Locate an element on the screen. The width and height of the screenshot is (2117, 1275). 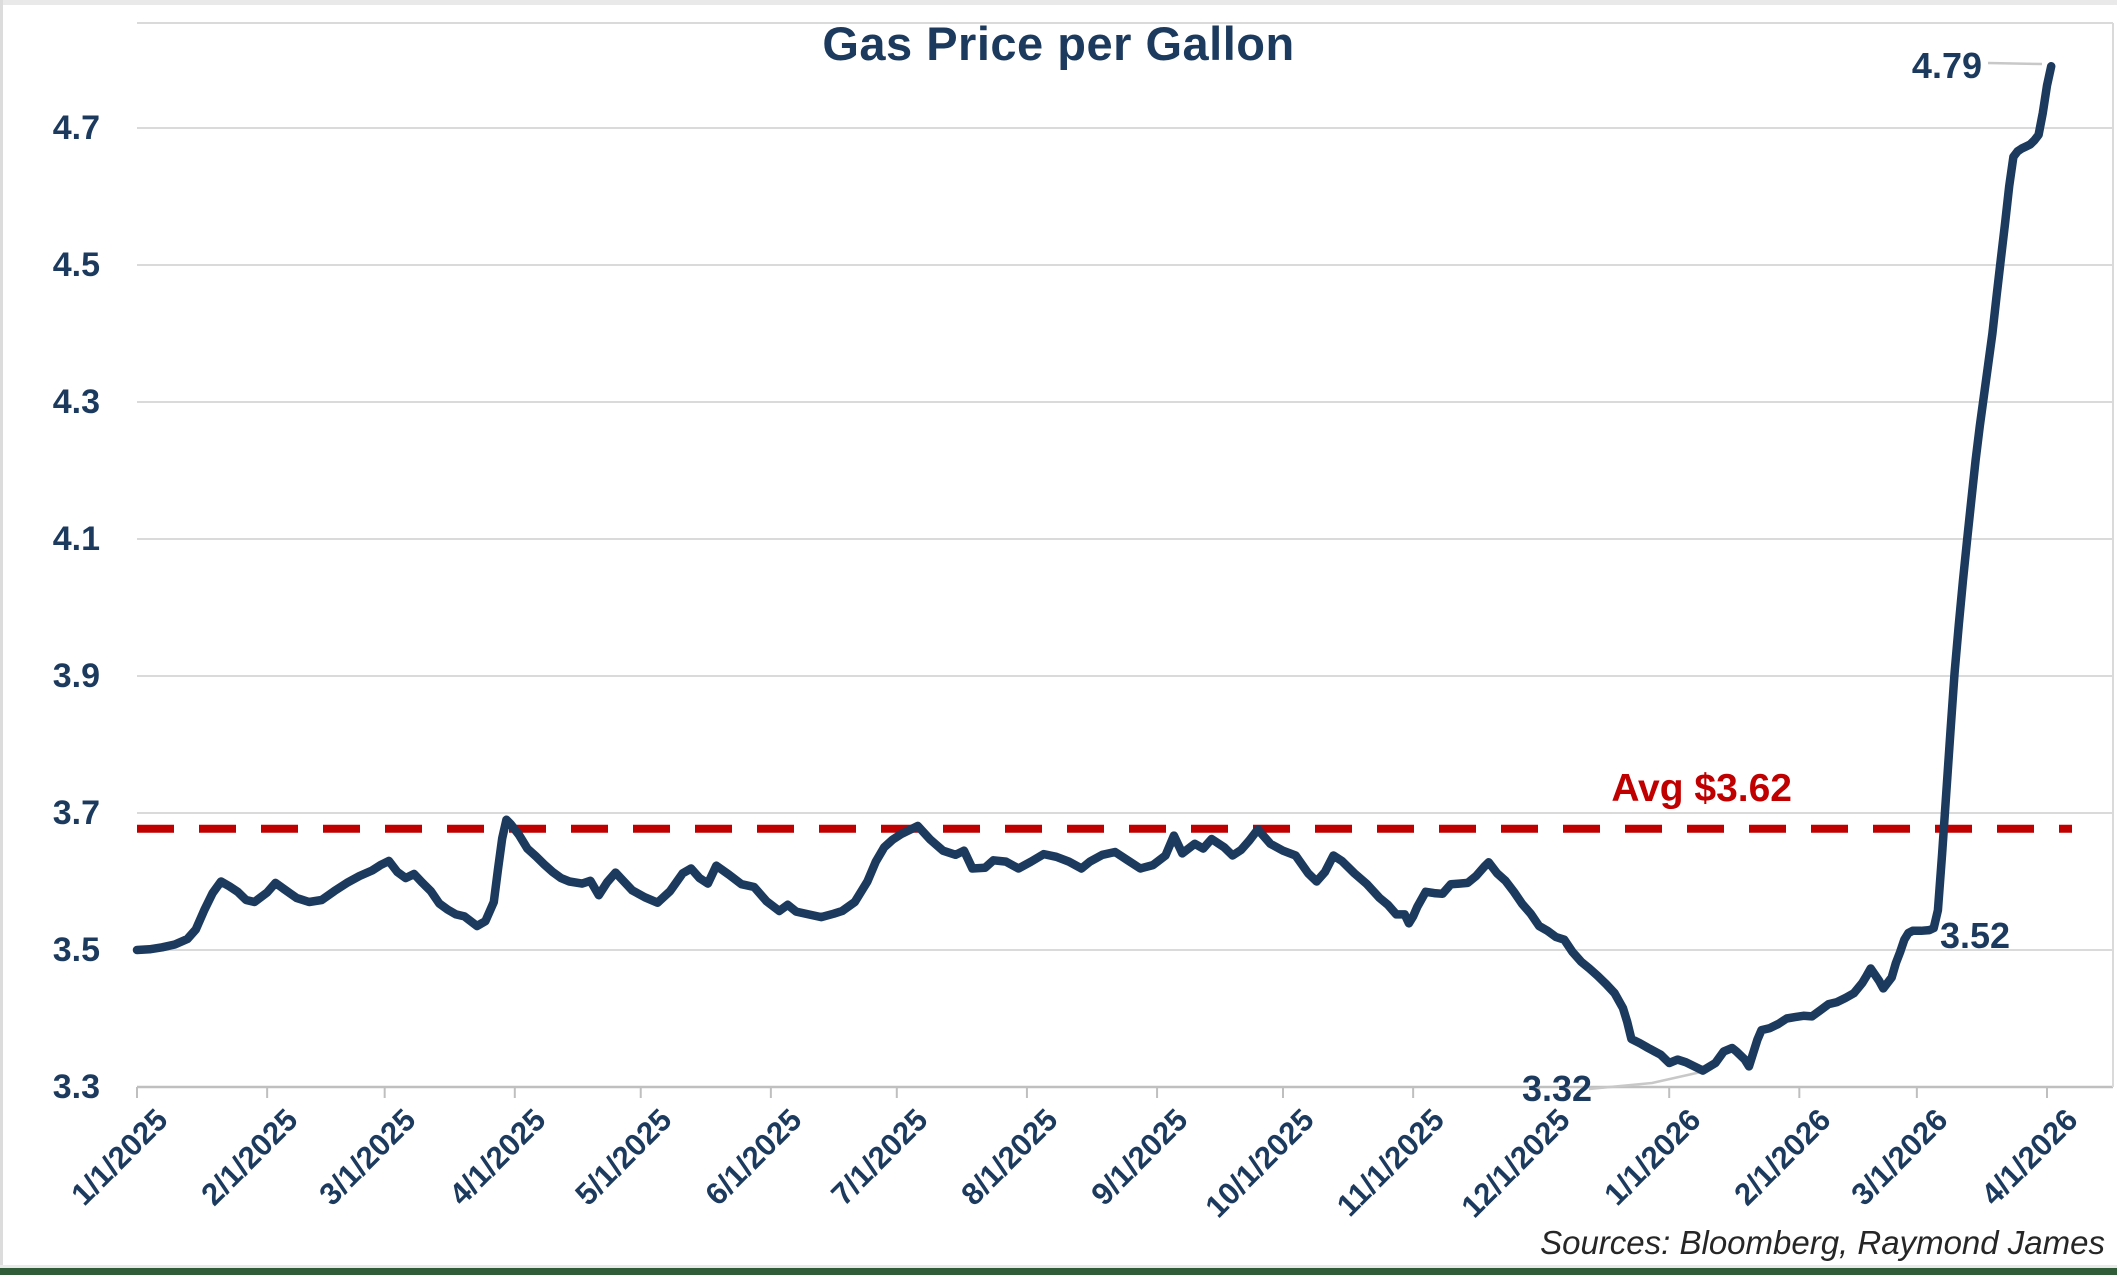
y-axis-label: 3.9 is located at coordinates (76, 676).